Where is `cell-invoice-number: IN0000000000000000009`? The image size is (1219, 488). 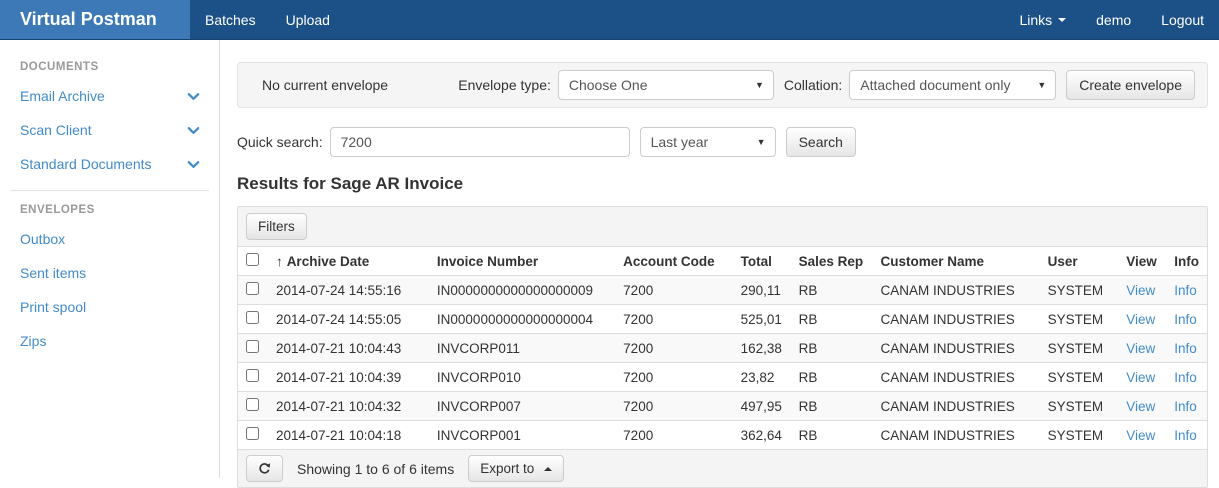
cell-invoice-number: IN0000000000000000009 is located at coordinates (522, 290).